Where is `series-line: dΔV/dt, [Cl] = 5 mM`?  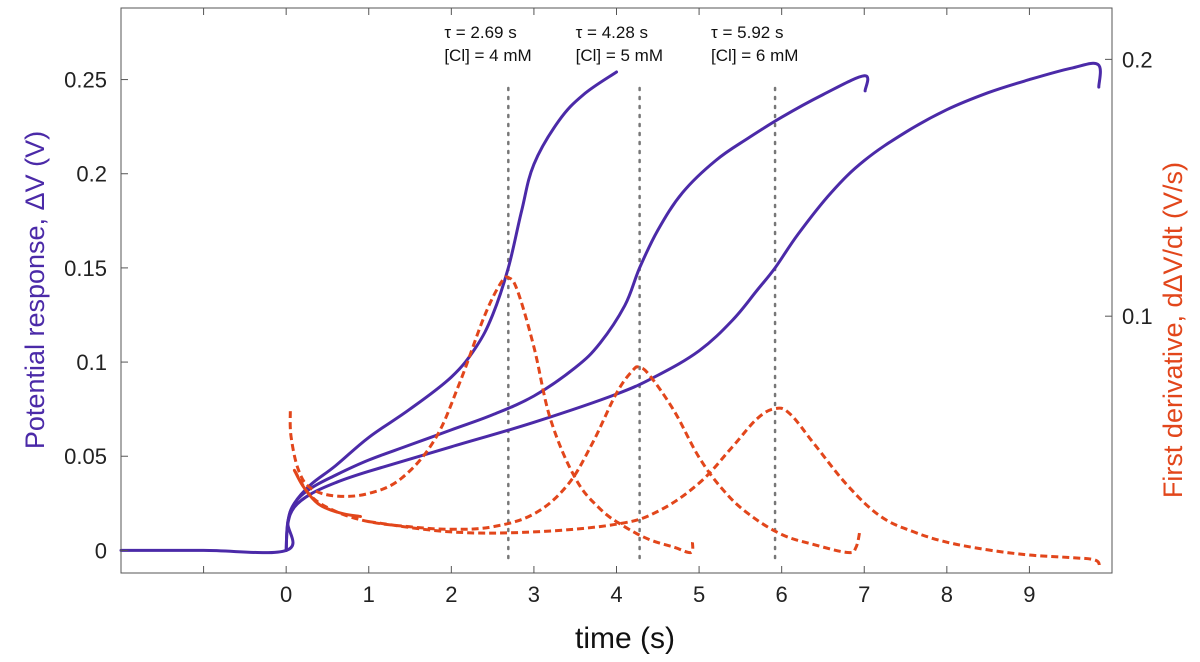
series-line: dΔV/dt, [Cl] = 5 mM is located at coordinates (577, 460).